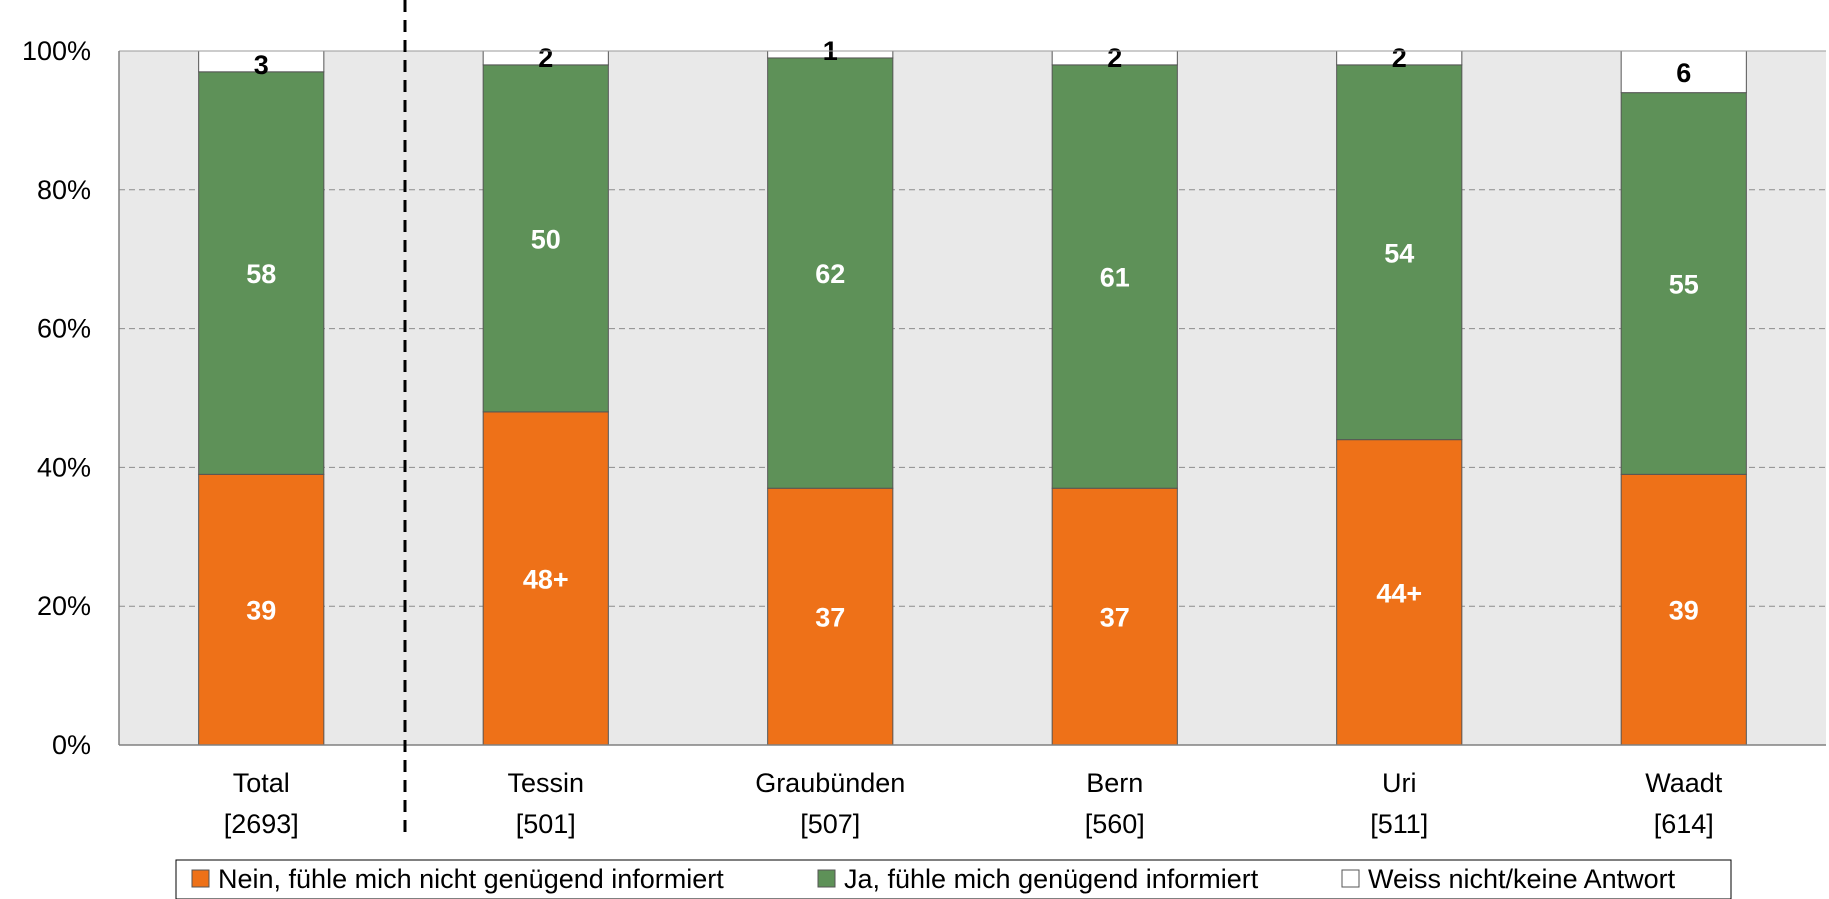  What do you see at coordinates (1114, 783) in the screenshot?
I see `x-category-label: Bern` at bounding box center [1114, 783].